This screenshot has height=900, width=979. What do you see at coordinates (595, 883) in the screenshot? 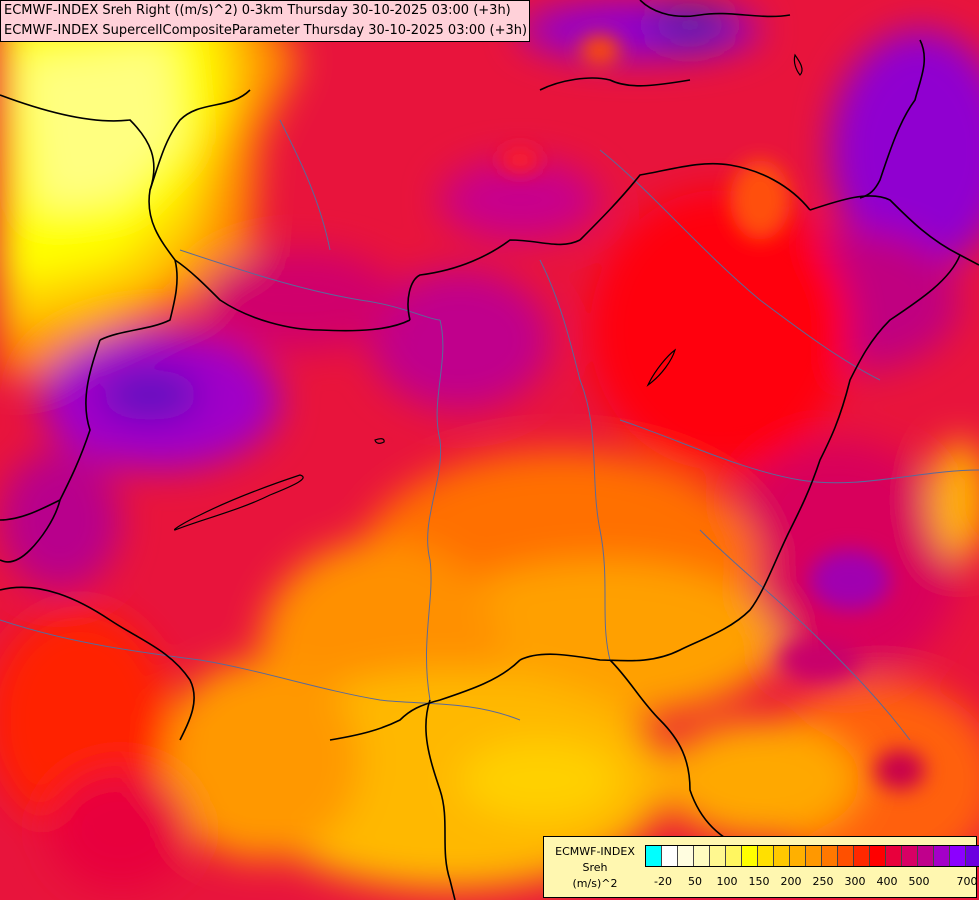
I see `legend-units: (m/s)^2` at bounding box center [595, 883].